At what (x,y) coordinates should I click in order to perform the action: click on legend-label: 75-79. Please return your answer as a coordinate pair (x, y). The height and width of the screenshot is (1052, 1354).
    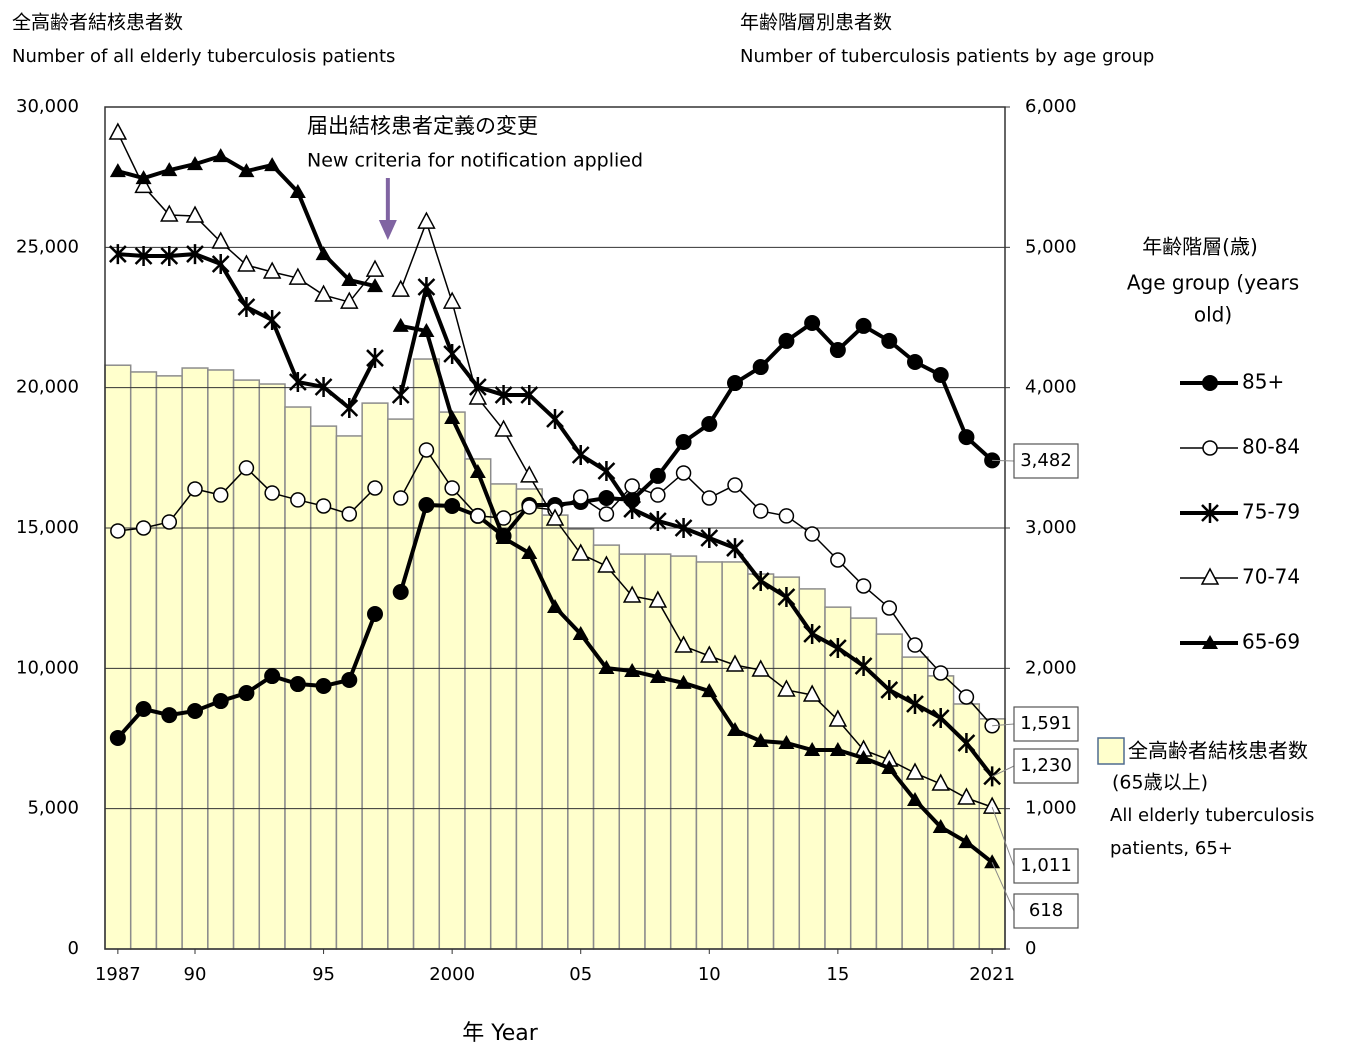
    Looking at the image, I should click on (1271, 512).